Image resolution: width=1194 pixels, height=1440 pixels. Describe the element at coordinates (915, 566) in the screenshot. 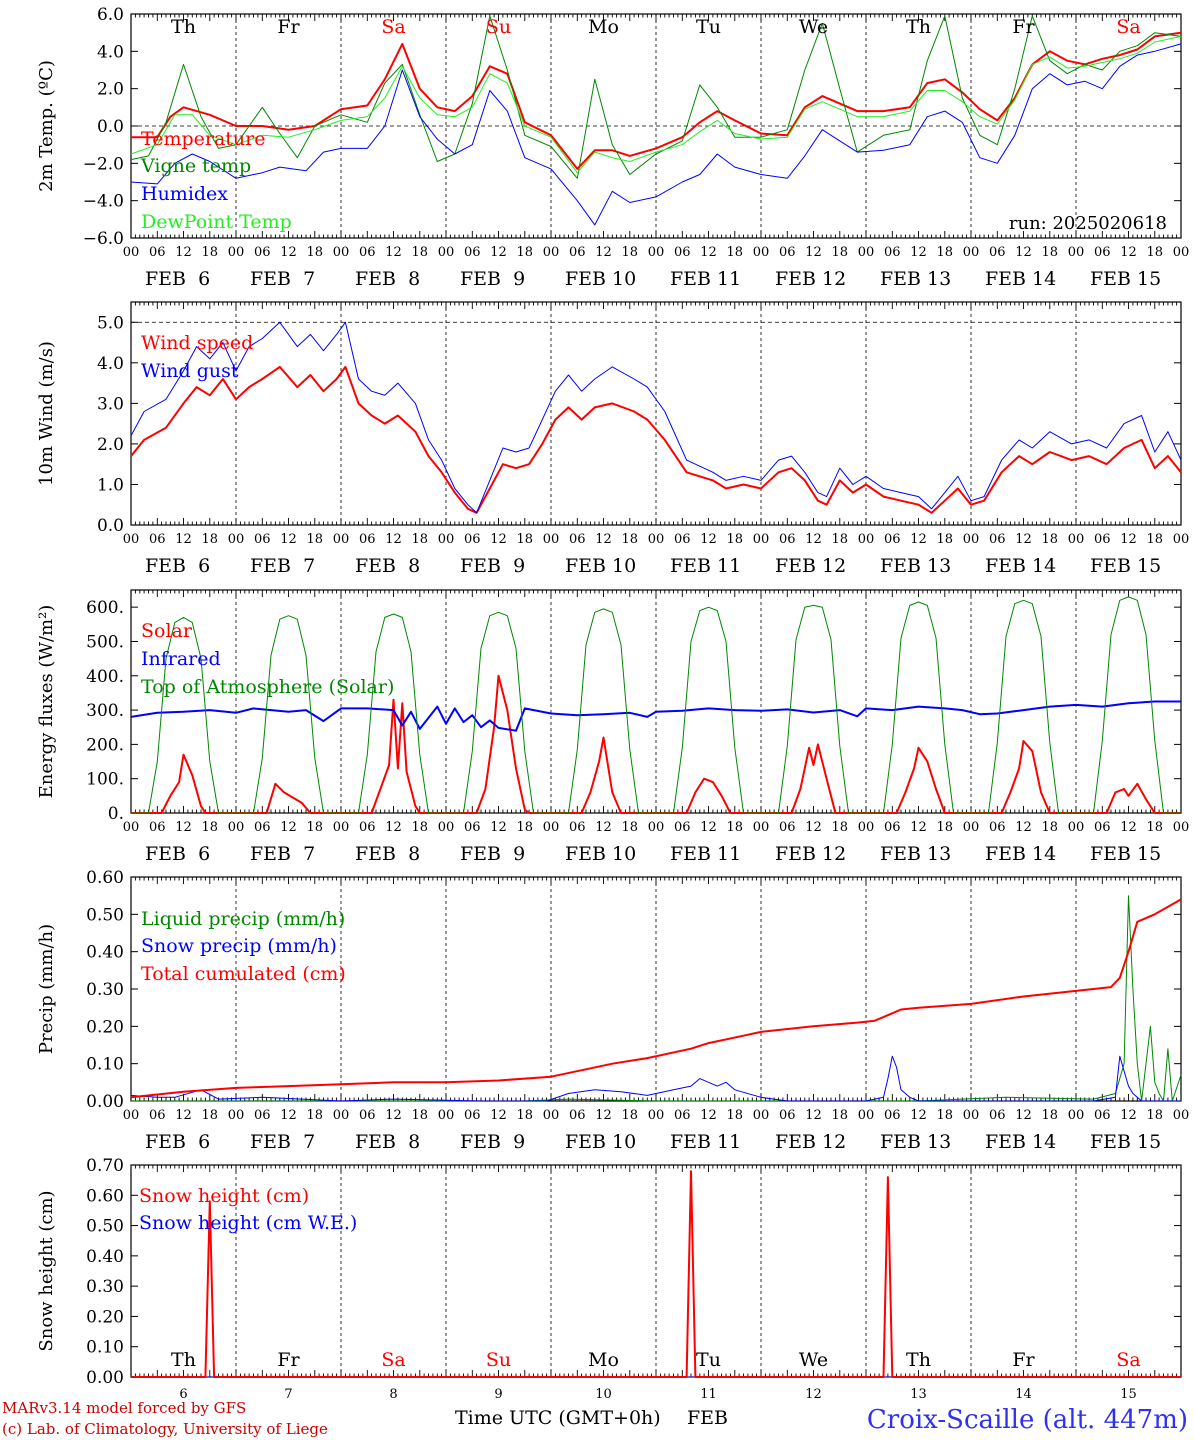

I see `x-date-label: FEB 13` at that location.